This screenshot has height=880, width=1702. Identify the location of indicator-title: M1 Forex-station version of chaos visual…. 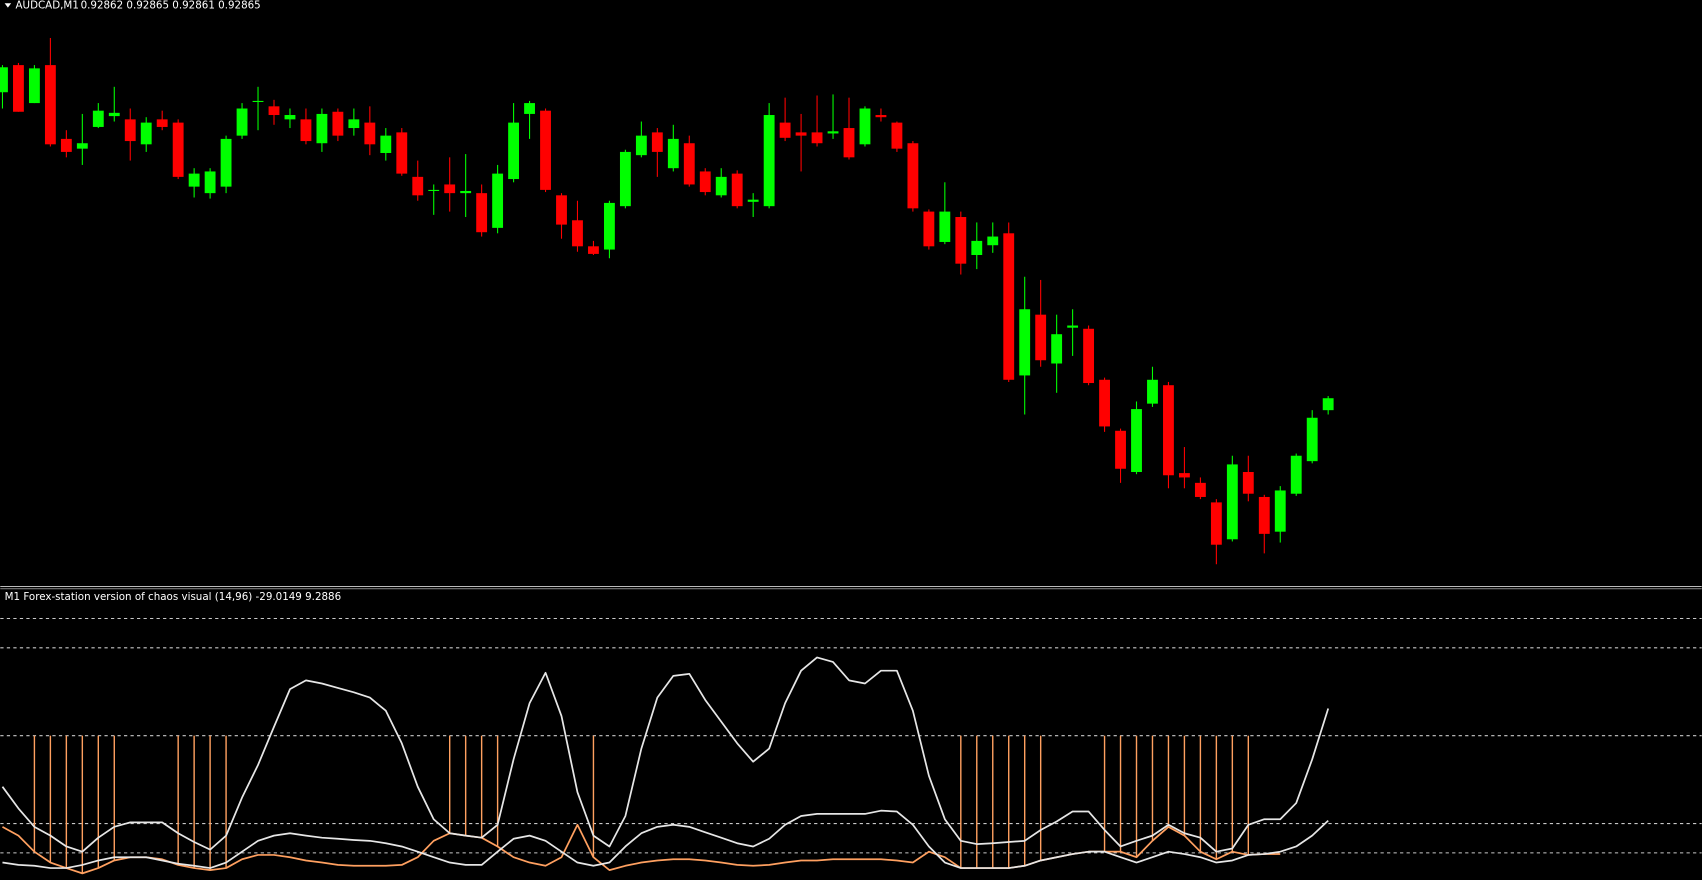
(173, 597).